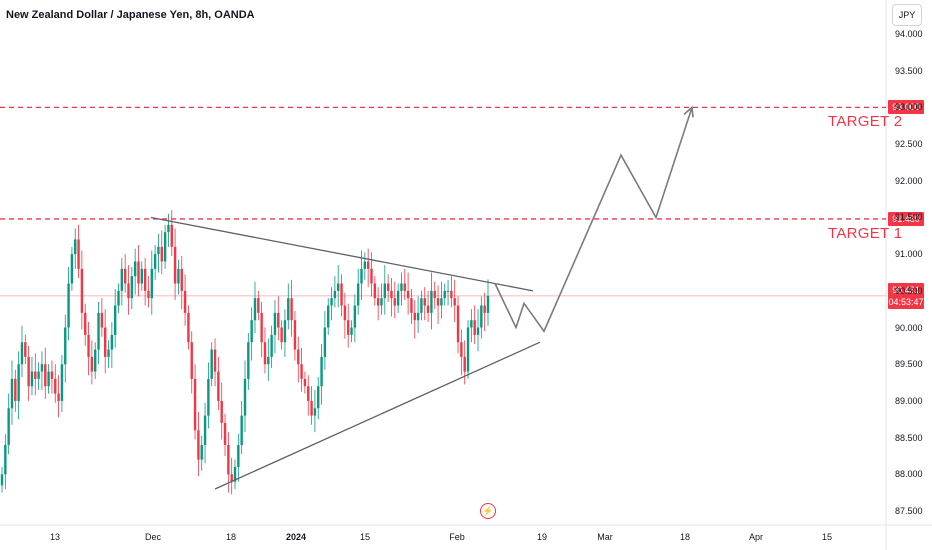  Describe the element at coordinates (909, 34) in the screenshot. I see `y-tick-label: 94.000` at that location.